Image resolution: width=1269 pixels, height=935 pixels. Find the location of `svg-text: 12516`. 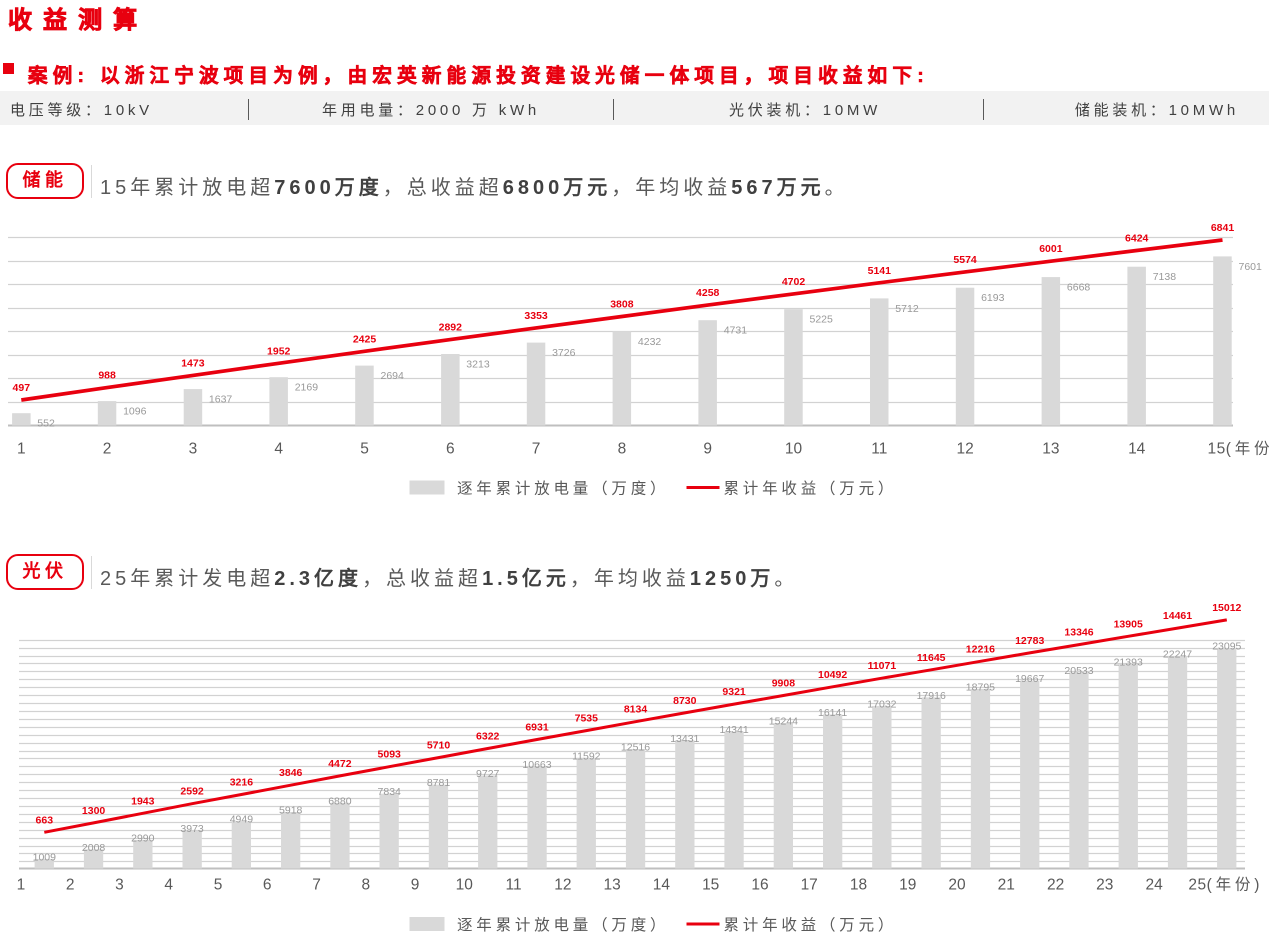

svg-text: 12516 is located at coordinates (635, 748).